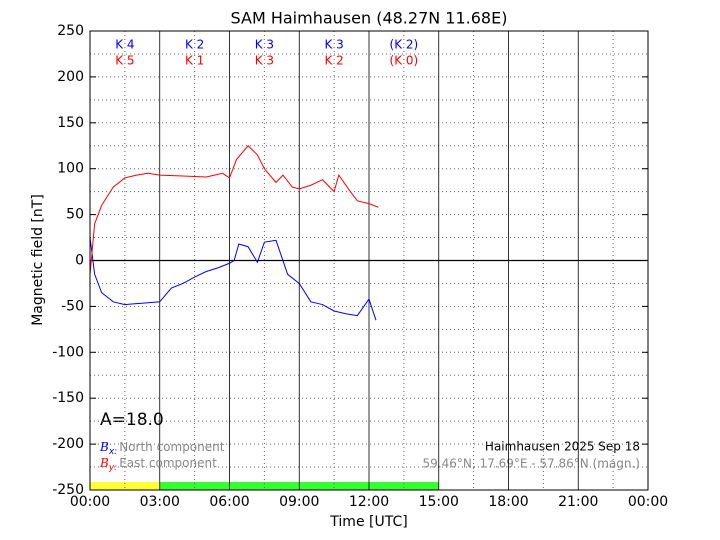 The height and width of the screenshot is (540, 720). Describe the element at coordinates (508, 502) in the screenshot. I see `x-tick-label: 18:00` at that location.